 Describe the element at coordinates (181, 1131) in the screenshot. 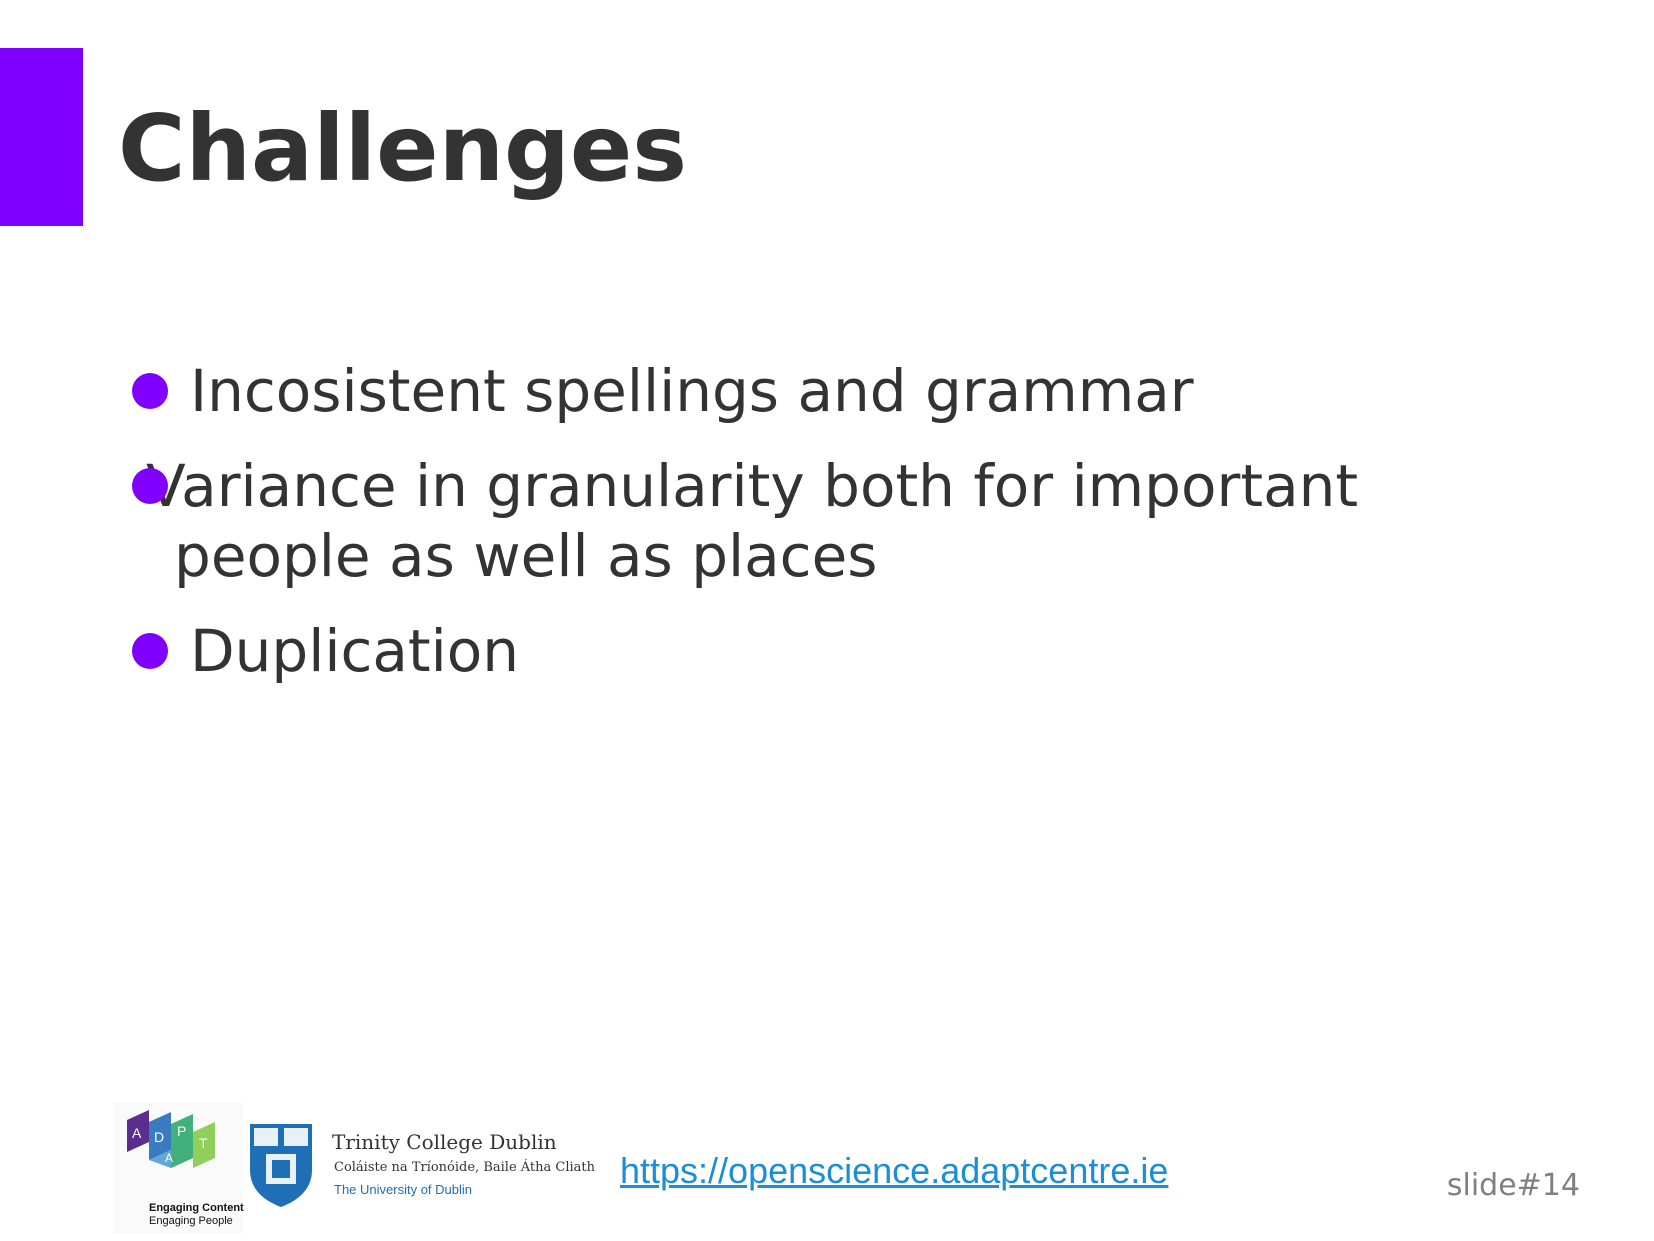

I see `svg-text: P` at that location.